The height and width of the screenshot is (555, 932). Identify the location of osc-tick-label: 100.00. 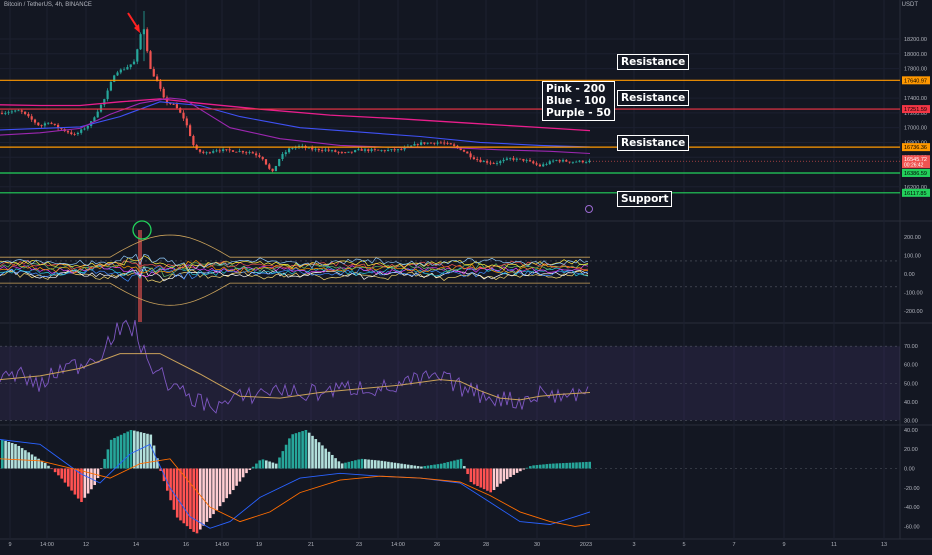
(912, 256).